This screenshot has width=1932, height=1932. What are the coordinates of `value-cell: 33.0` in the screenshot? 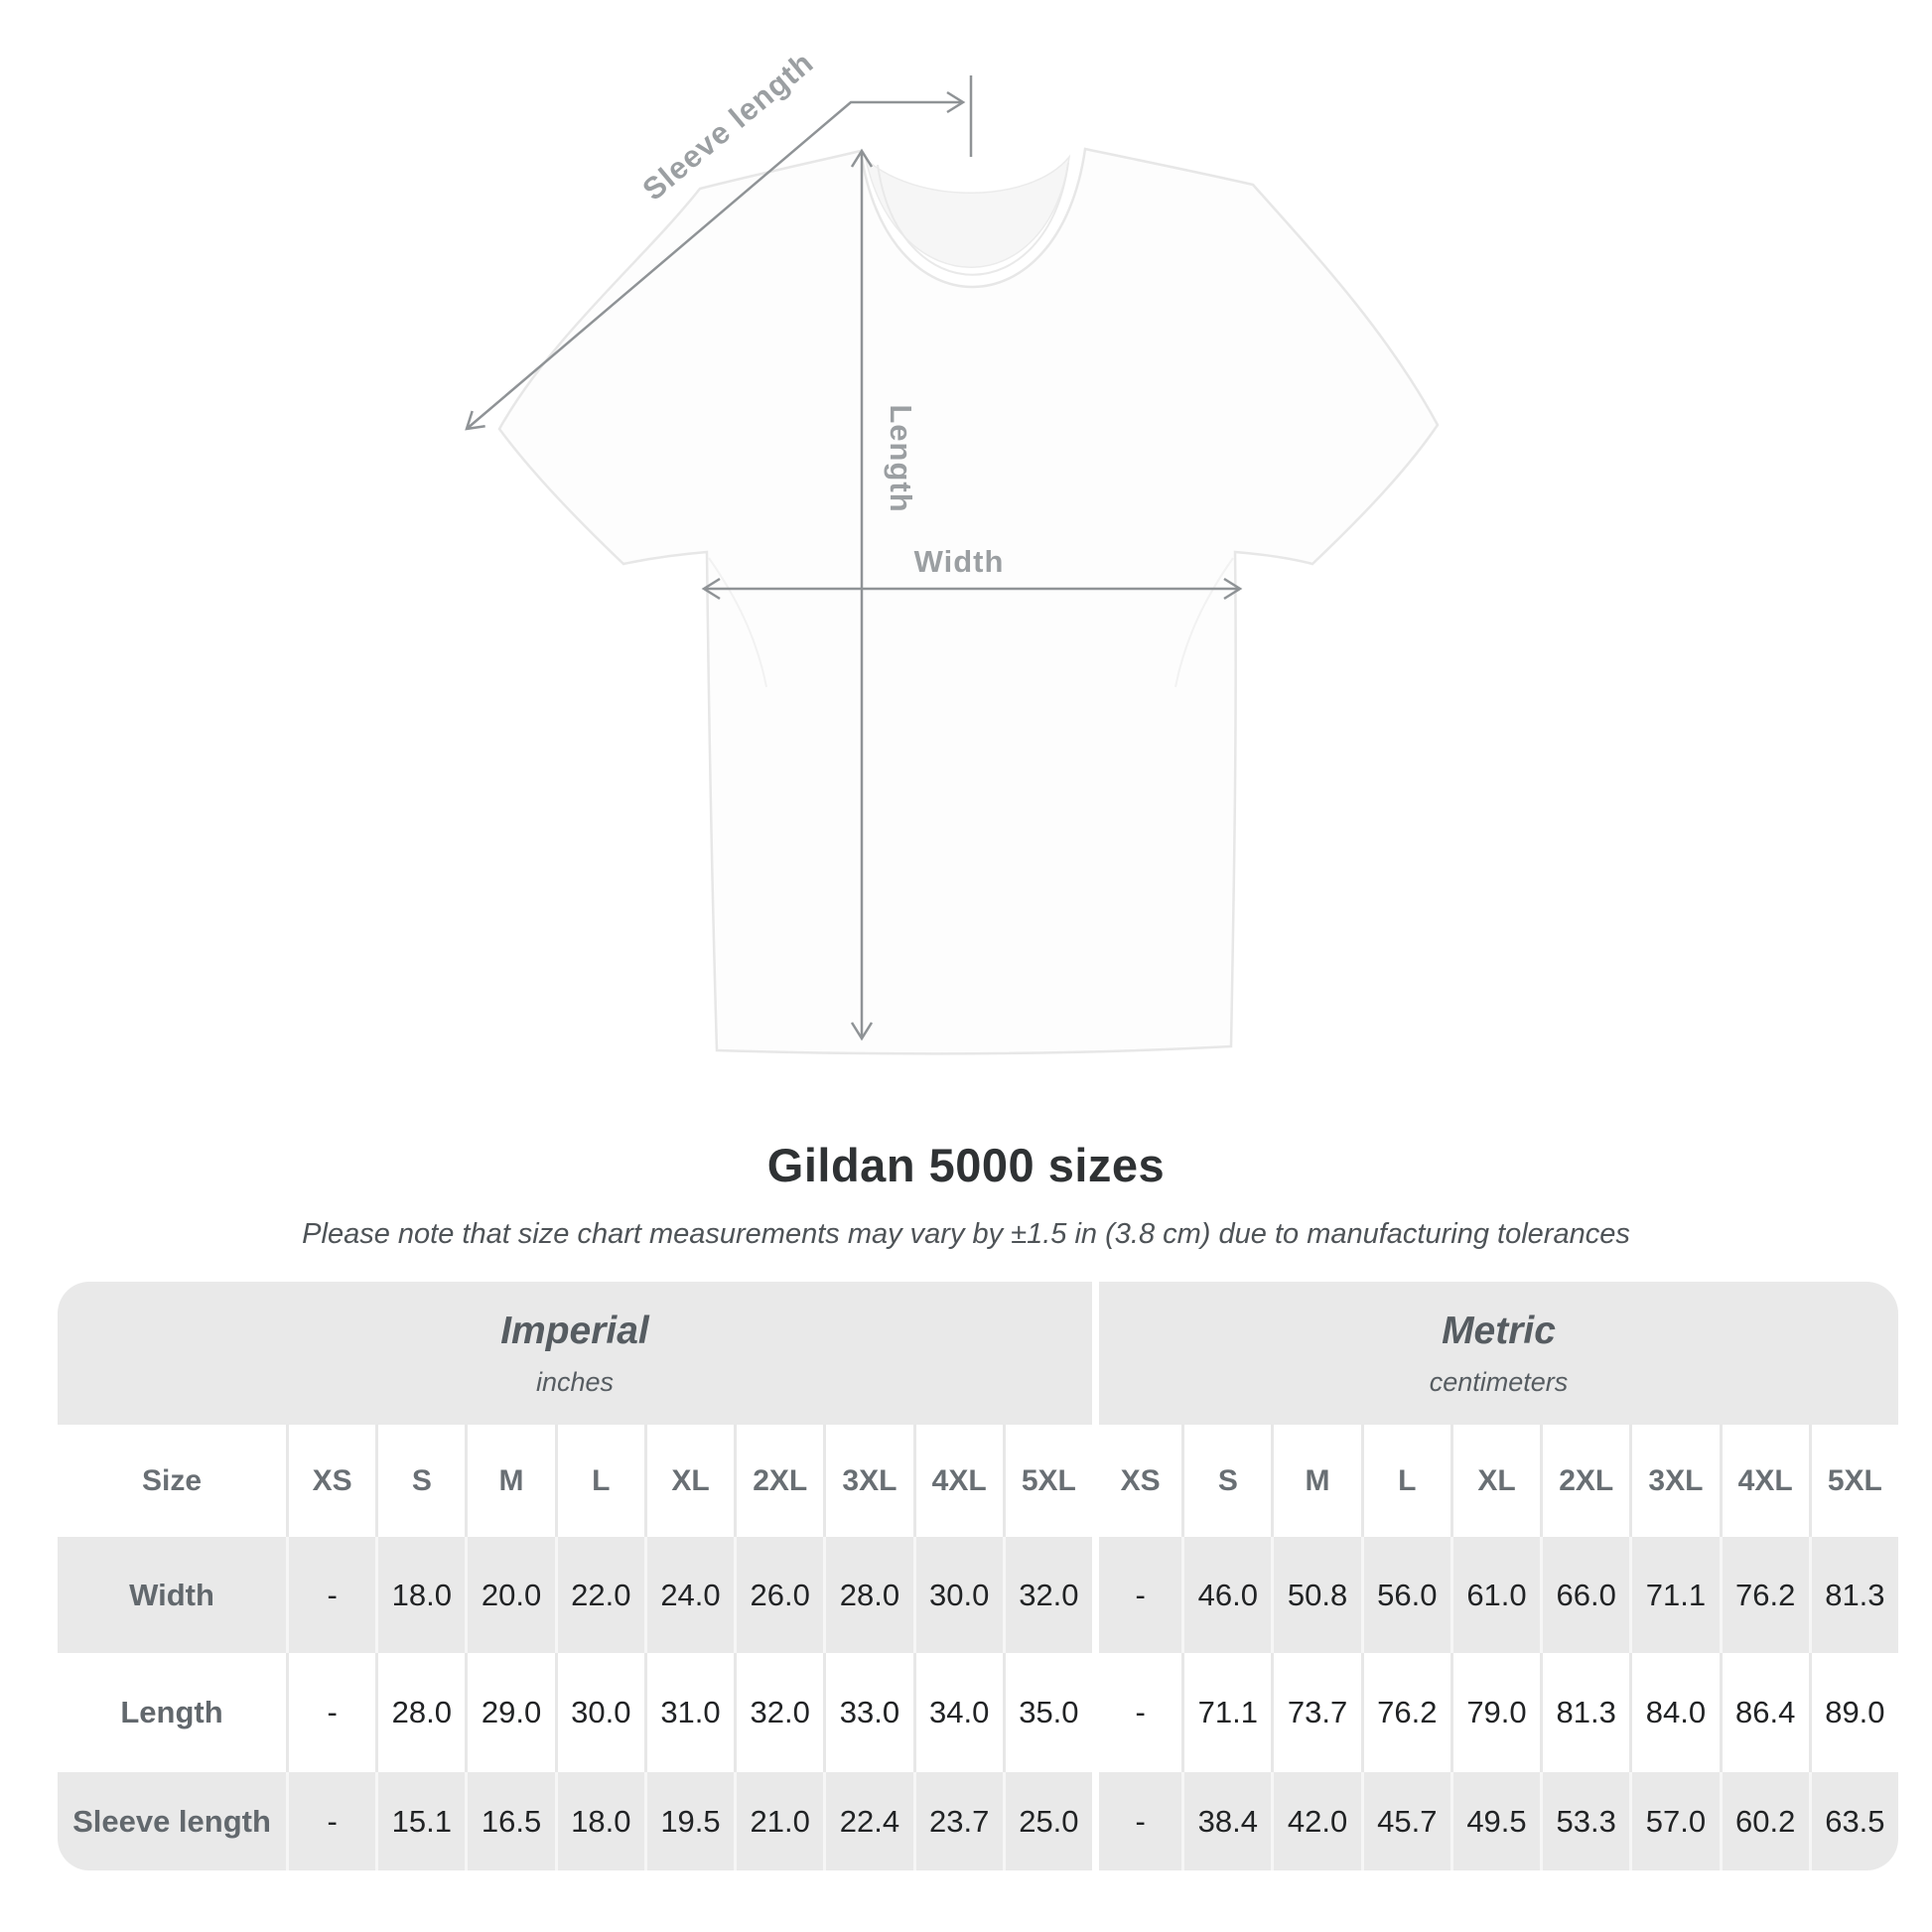 It's located at (868, 1713).